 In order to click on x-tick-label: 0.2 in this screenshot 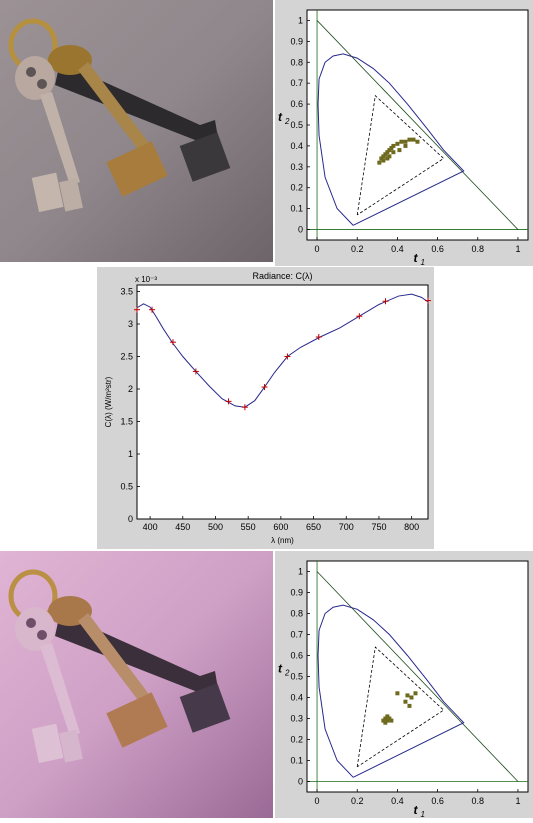, I will do `click(357, 249)`.